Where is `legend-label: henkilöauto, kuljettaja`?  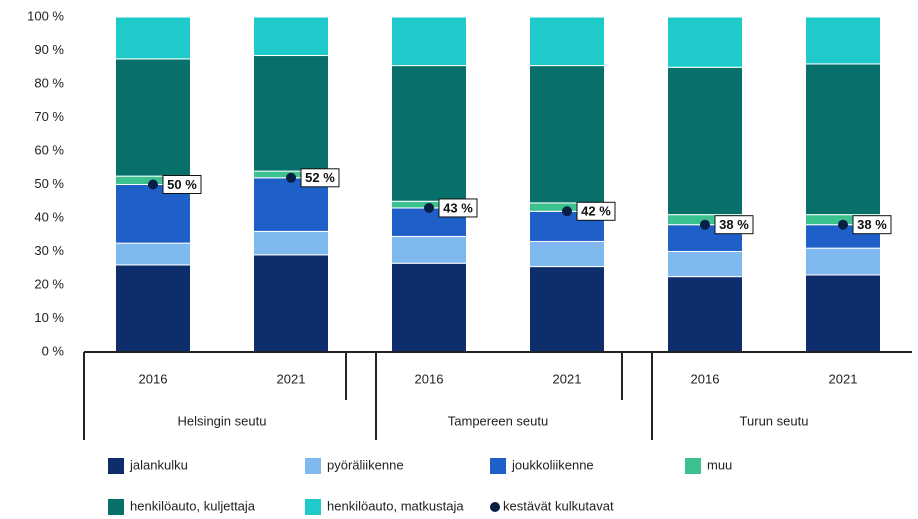 legend-label: henkilöauto, kuljettaja is located at coordinates (193, 505).